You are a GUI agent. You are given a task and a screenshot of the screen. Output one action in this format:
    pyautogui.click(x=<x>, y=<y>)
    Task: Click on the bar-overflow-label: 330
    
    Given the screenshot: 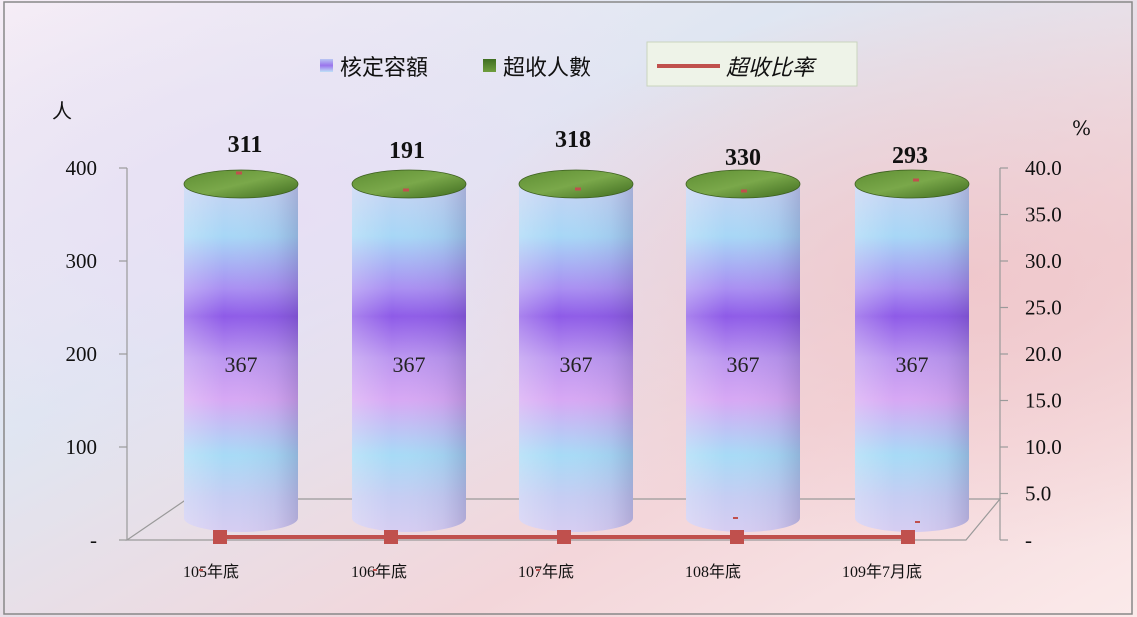 What is the action you would take?
    pyautogui.click(x=743, y=158)
    